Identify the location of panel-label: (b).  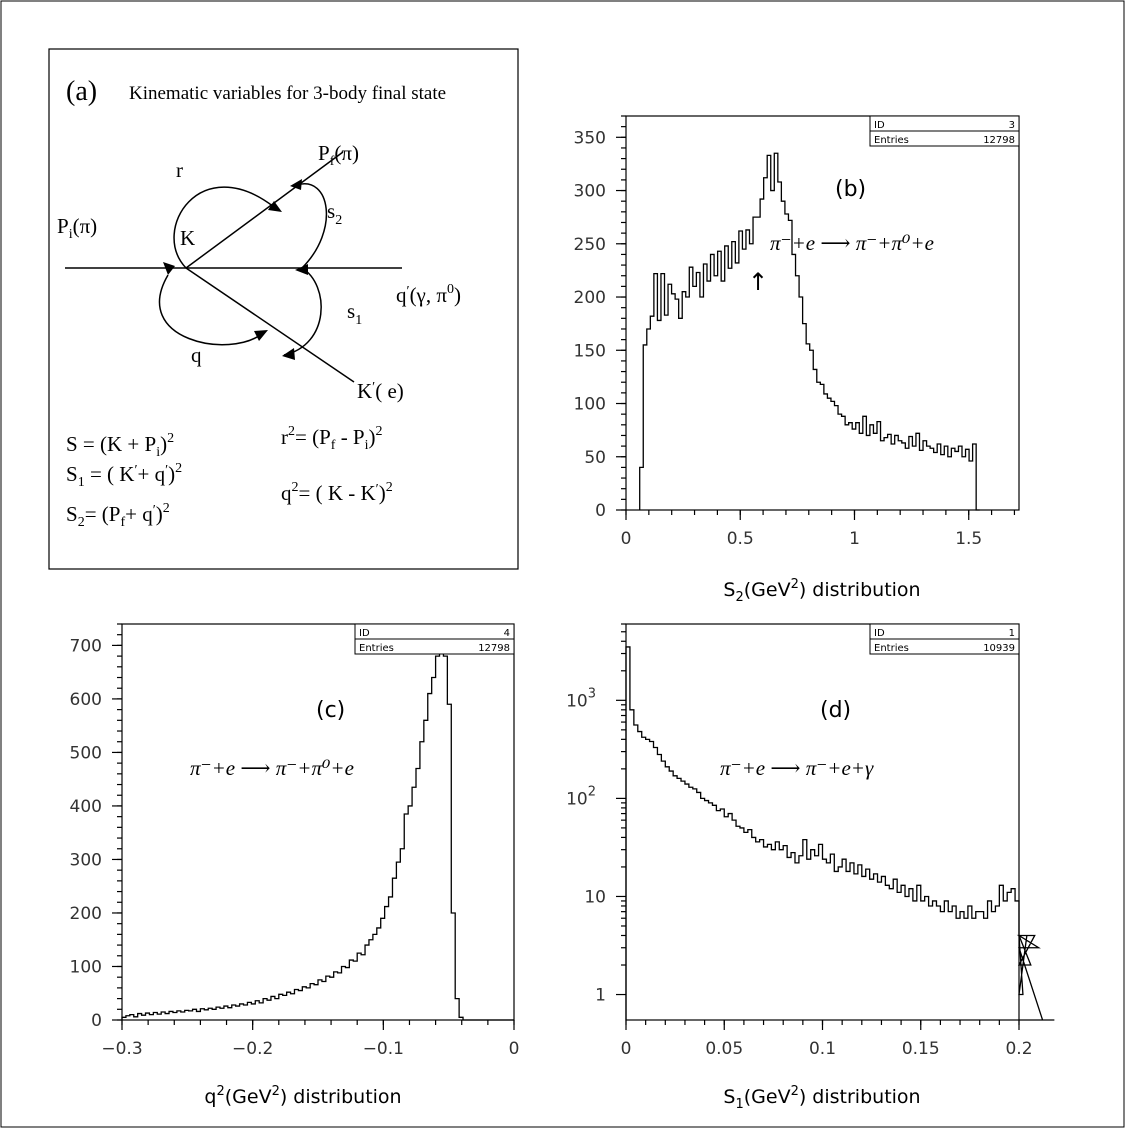
(850, 189).